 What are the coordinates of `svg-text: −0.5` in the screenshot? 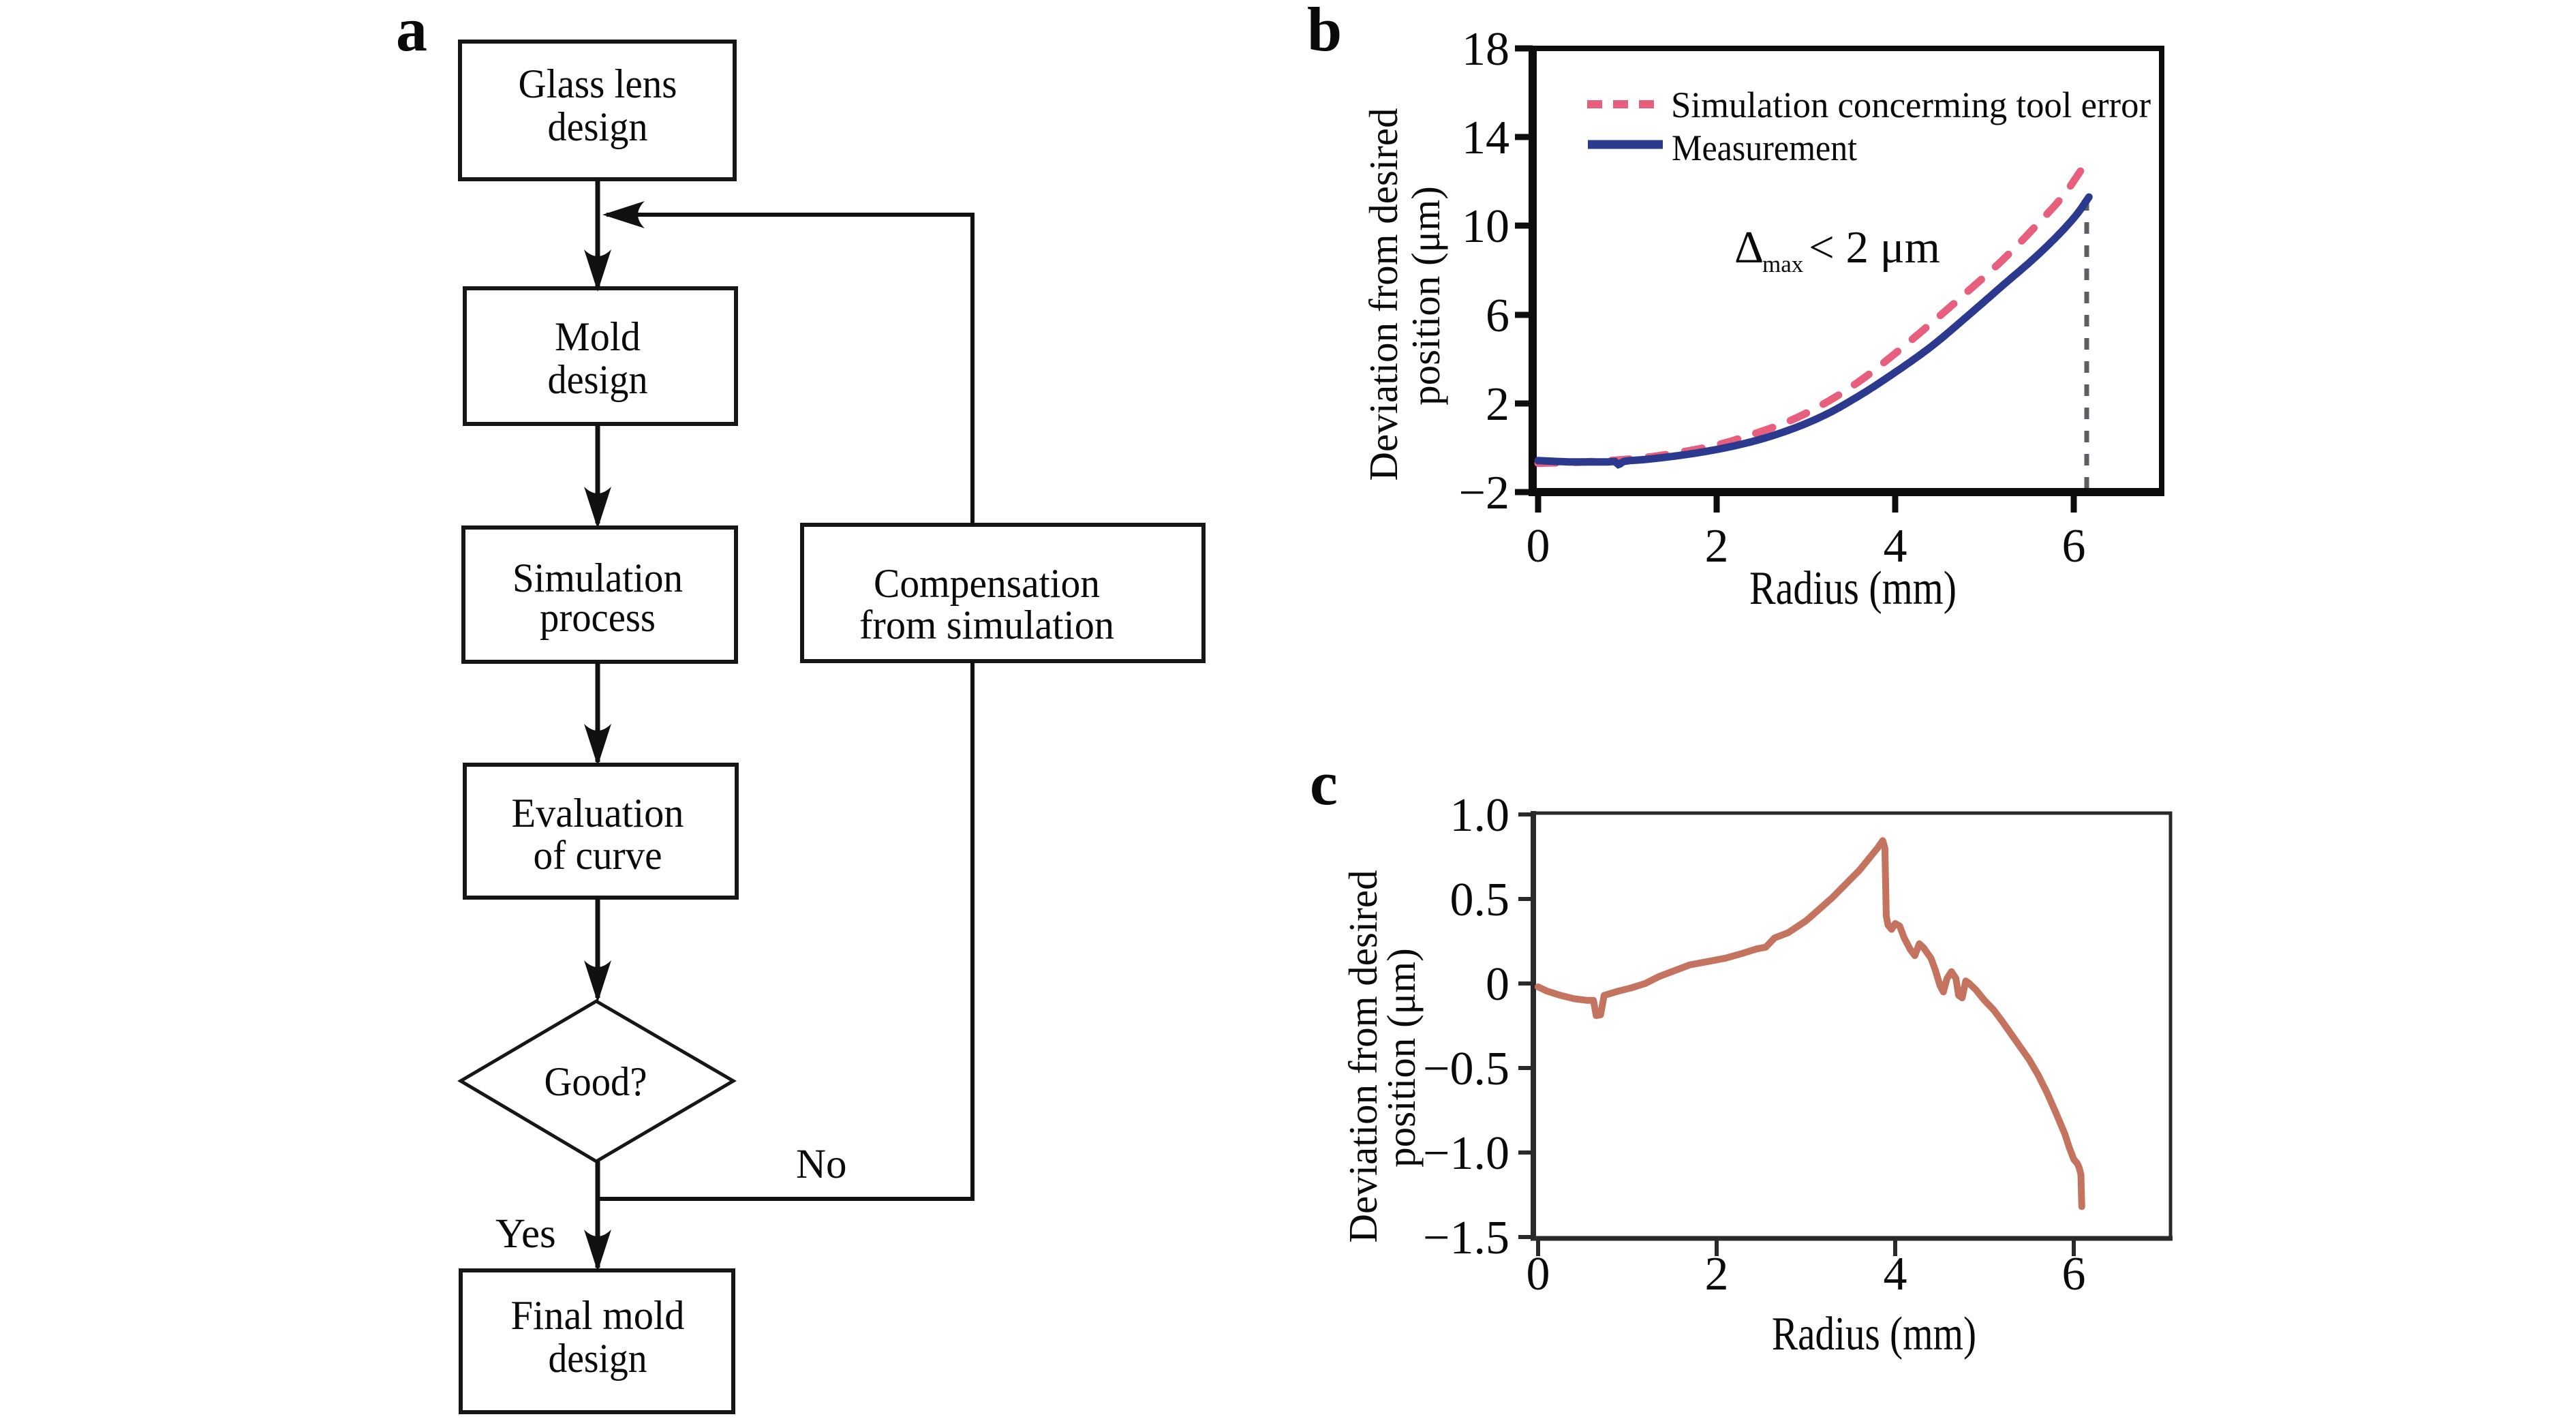 It's located at (1466, 1069).